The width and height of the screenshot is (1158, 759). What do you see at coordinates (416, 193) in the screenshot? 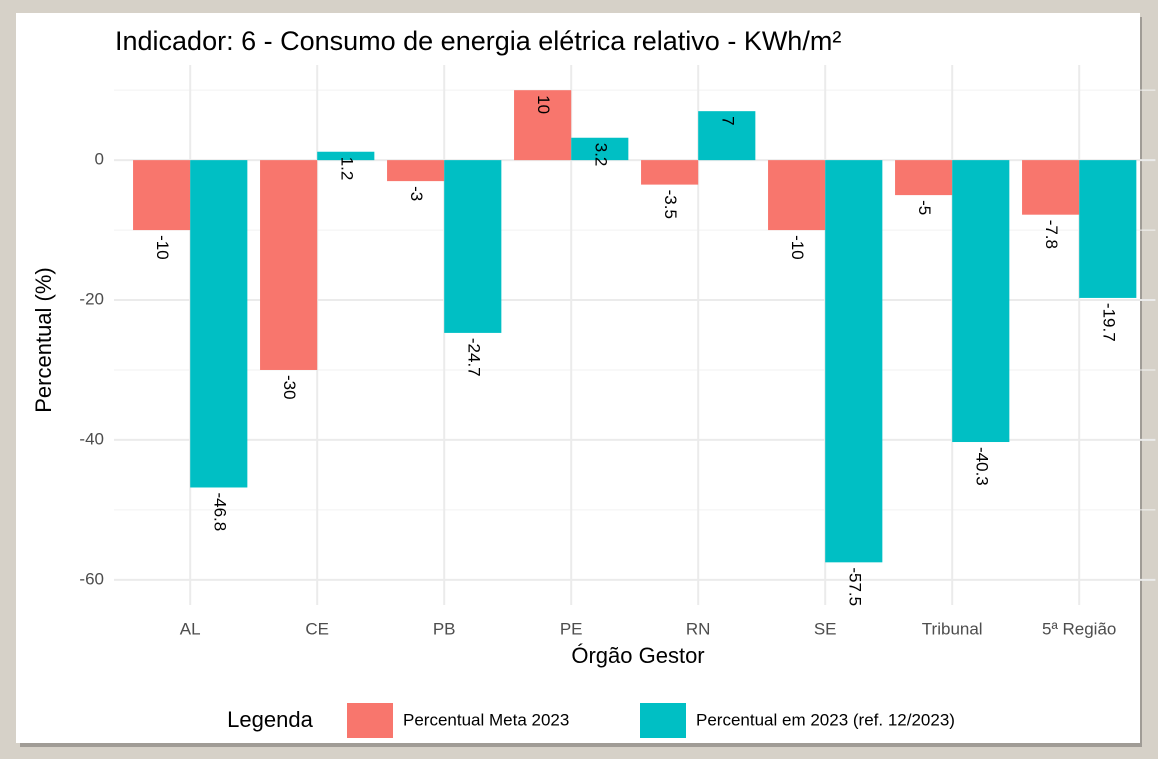
I see `data-label: -3` at bounding box center [416, 193].